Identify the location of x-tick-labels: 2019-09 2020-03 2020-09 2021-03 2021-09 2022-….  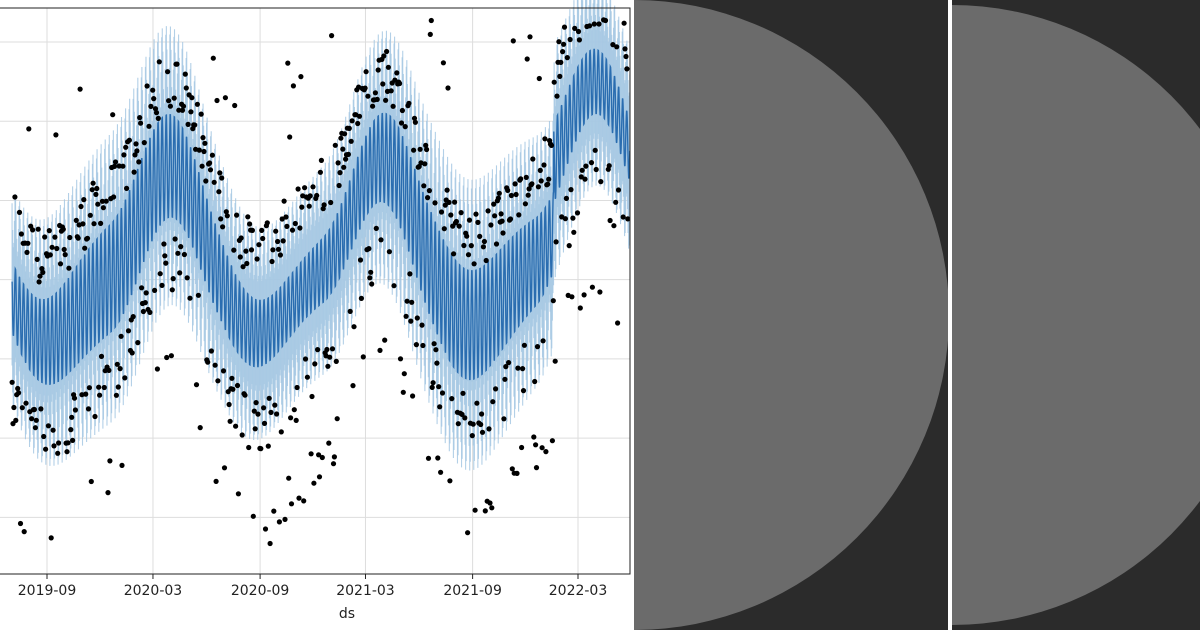
(312, 586).